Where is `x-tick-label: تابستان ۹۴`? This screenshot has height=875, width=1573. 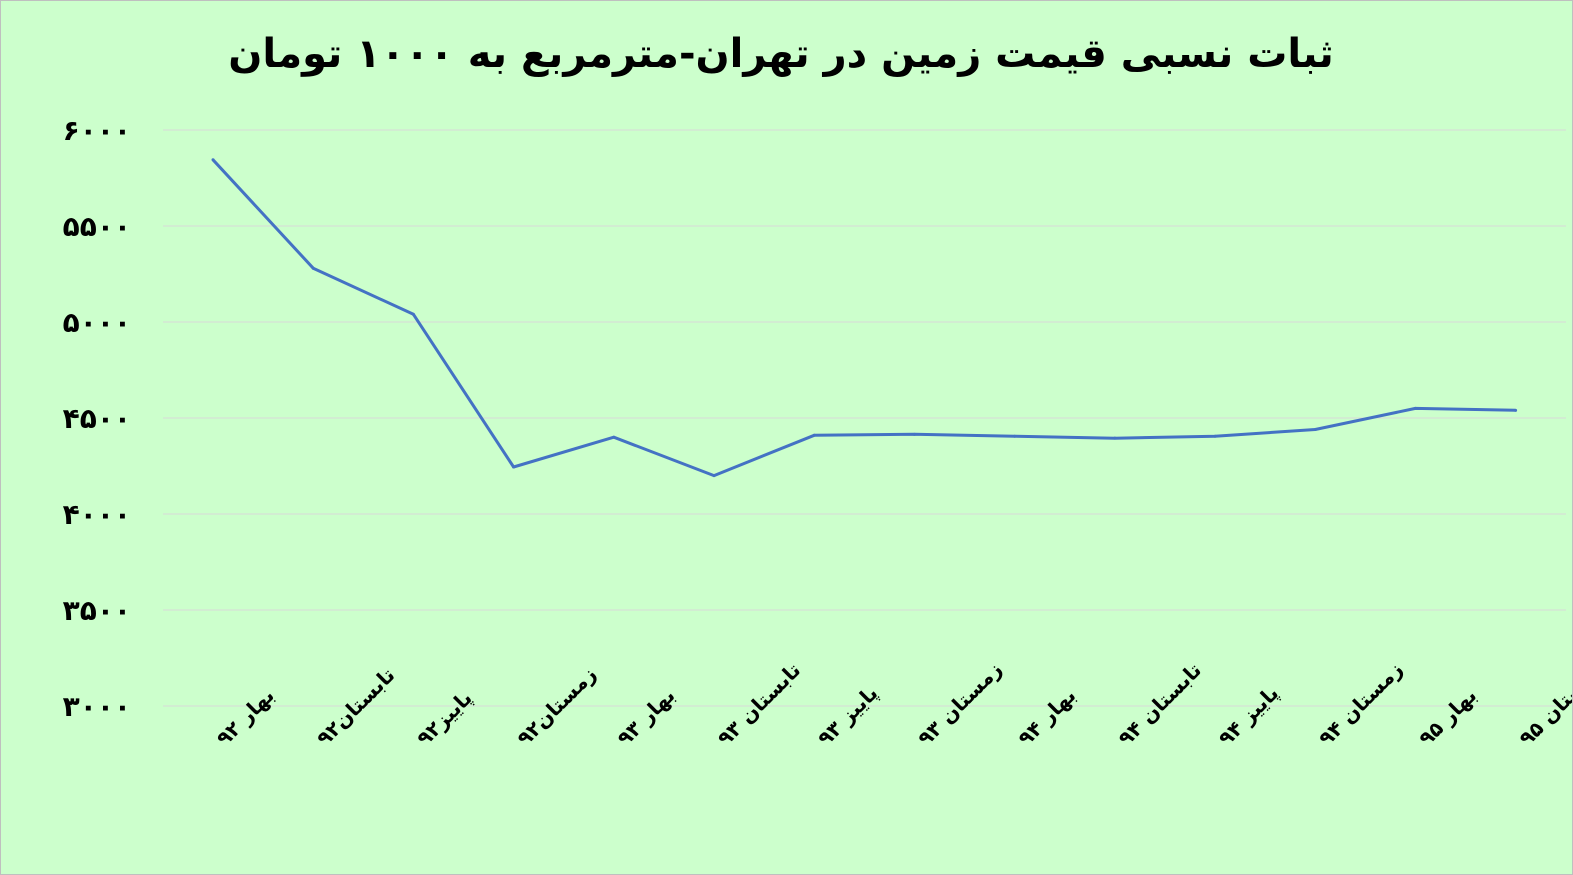
x-tick-label: تابستان ۹۴ is located at coordinates (1159, 704).